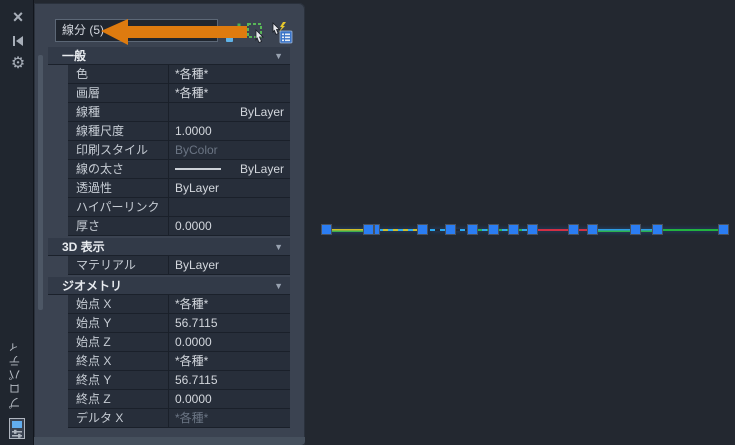 This screenshot has height=445, width=735. What do you see at coordinates (18, 17) in the screenshot?
I see `close-icon: ×` at bounding box center [18, 17].